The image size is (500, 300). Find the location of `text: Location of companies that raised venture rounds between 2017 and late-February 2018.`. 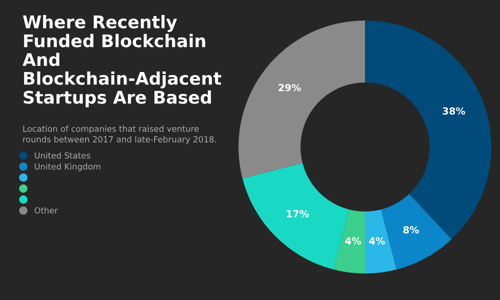

text: Location of companies that raised venture rounds between 2017 and late-February 2018. is located at coordinates (119, 134).